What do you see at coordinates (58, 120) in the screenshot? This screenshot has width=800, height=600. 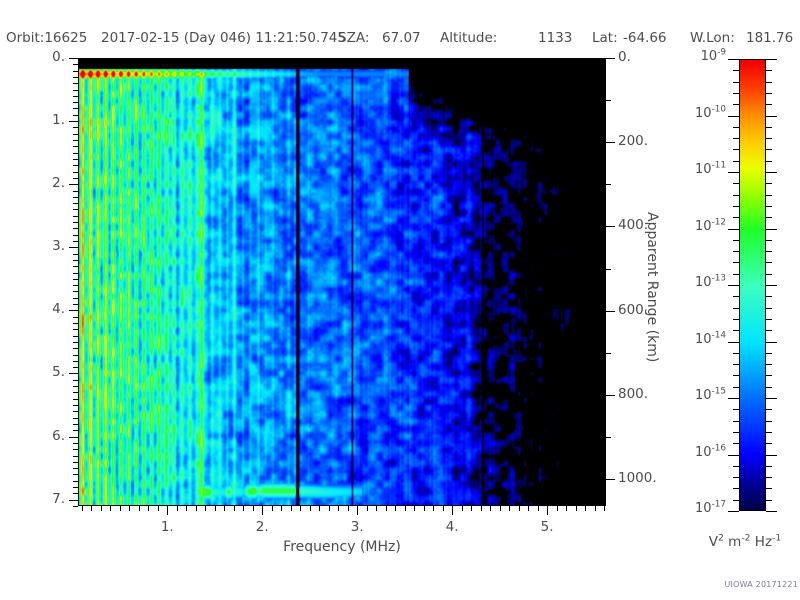 I see `left-tick-label: 1.` at bounding box center [58, 120].